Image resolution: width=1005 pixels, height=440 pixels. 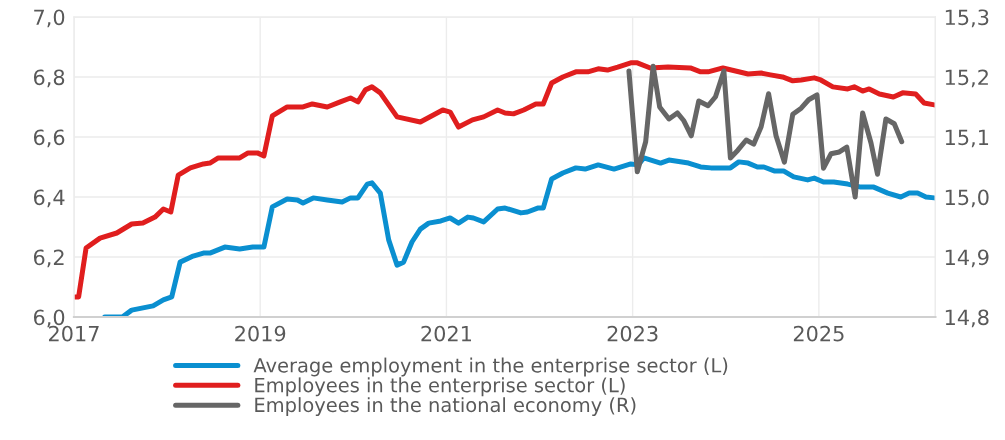 What do you see at coordinates (440, 387) in the screenshot?
I see `legend-label: Employees in the enterprise sector (L)` at bounding box center [440, 387].